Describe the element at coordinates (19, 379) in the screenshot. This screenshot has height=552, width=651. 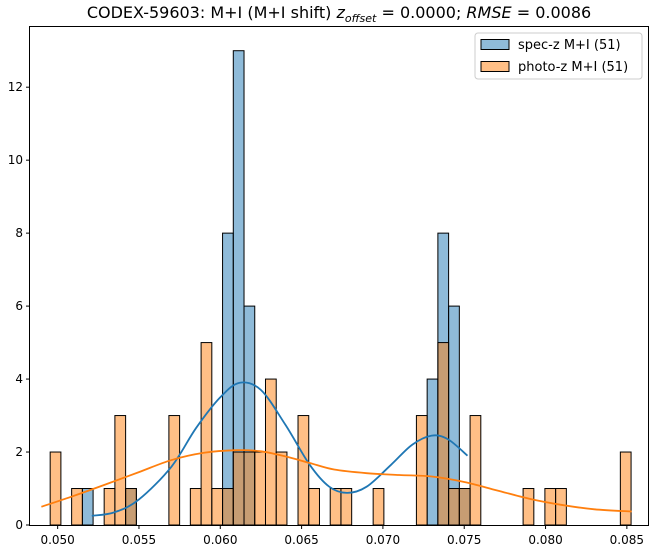
I see `y-tick-label-2: 4` at that location.